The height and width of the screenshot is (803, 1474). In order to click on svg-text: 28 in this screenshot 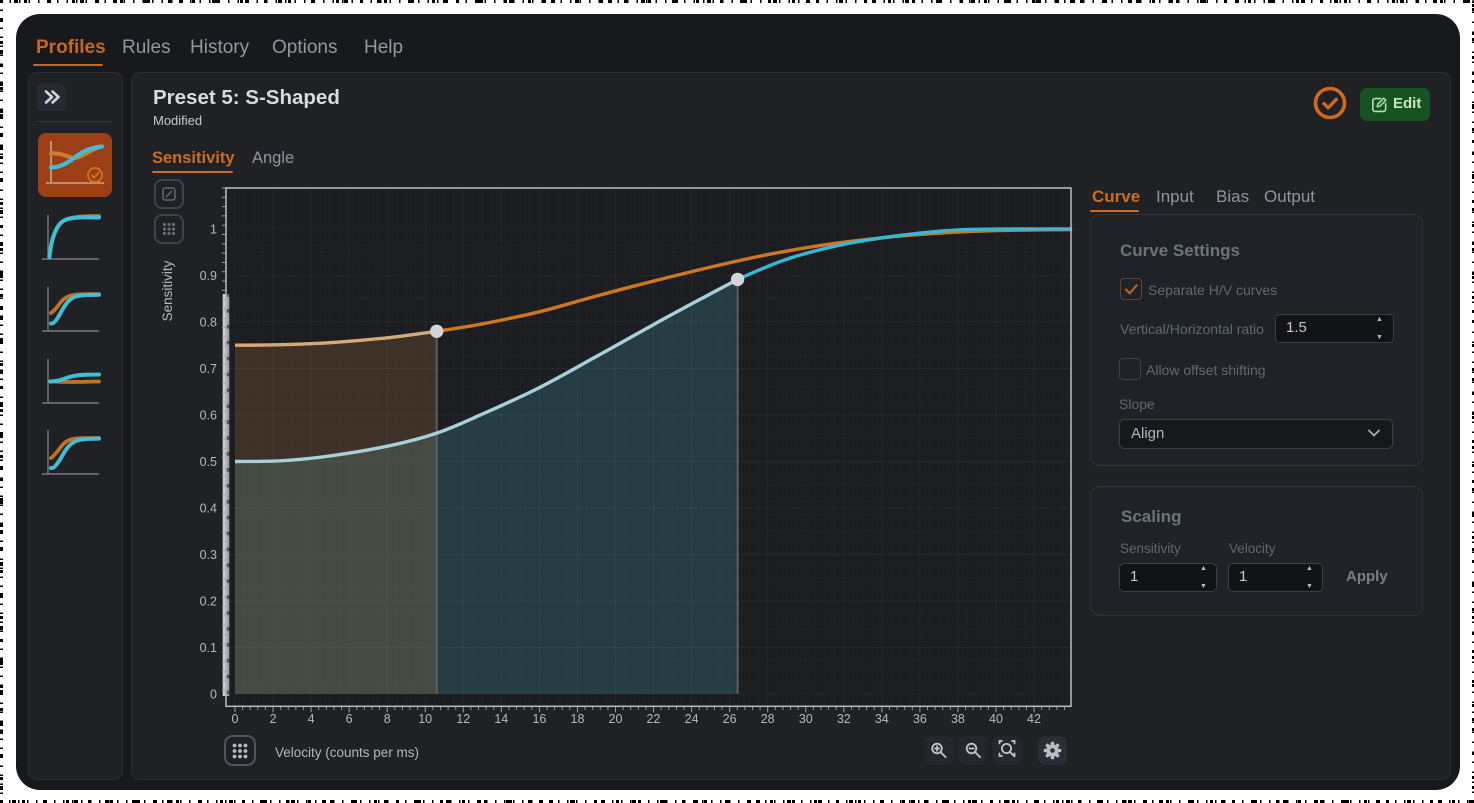, I will do `click(768, 719)`.